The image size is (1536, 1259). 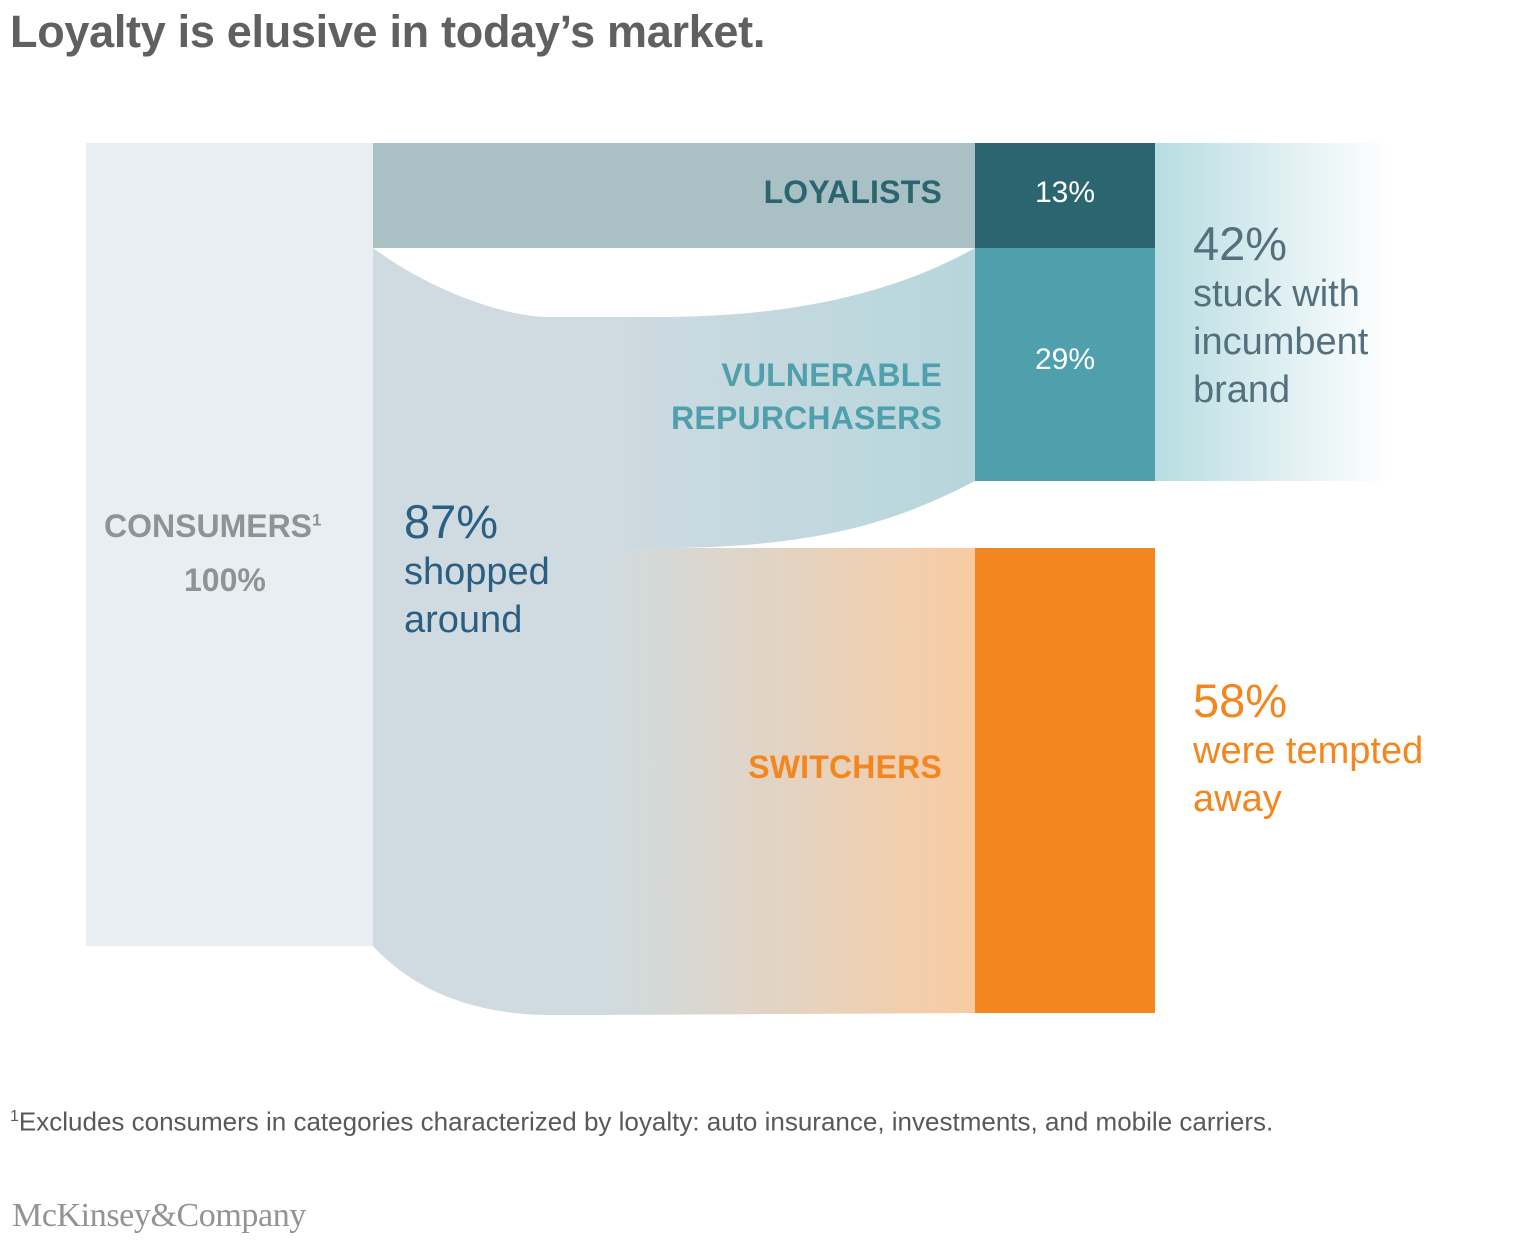 I want to click on stuck-outcome-value: 42%, so click(x=1240, y=243).